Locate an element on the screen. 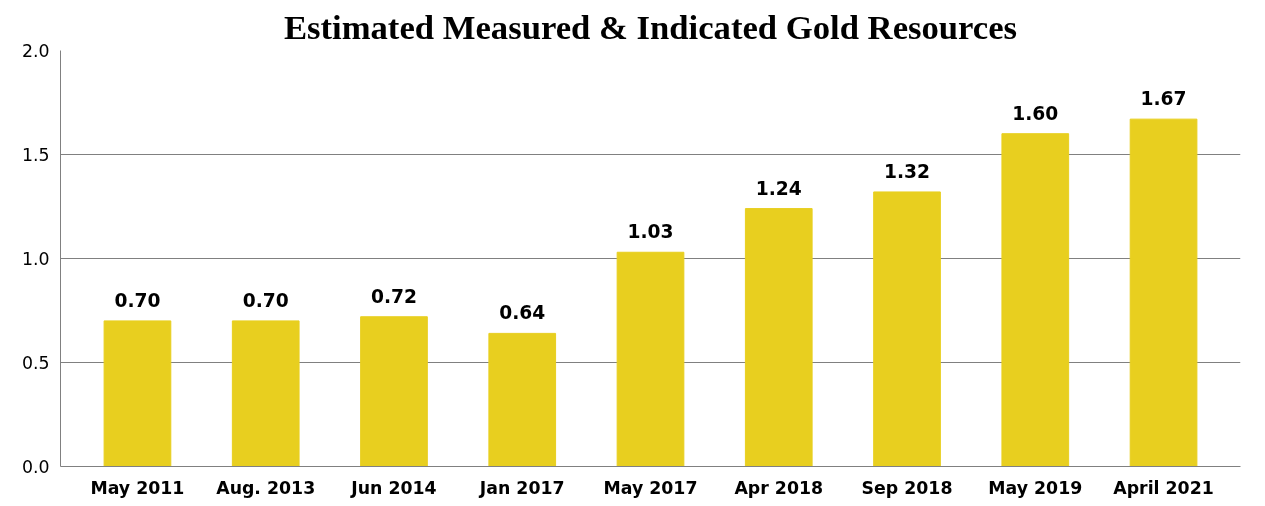  y-tick-label: 0.5 is located at coordinates (35, 363).